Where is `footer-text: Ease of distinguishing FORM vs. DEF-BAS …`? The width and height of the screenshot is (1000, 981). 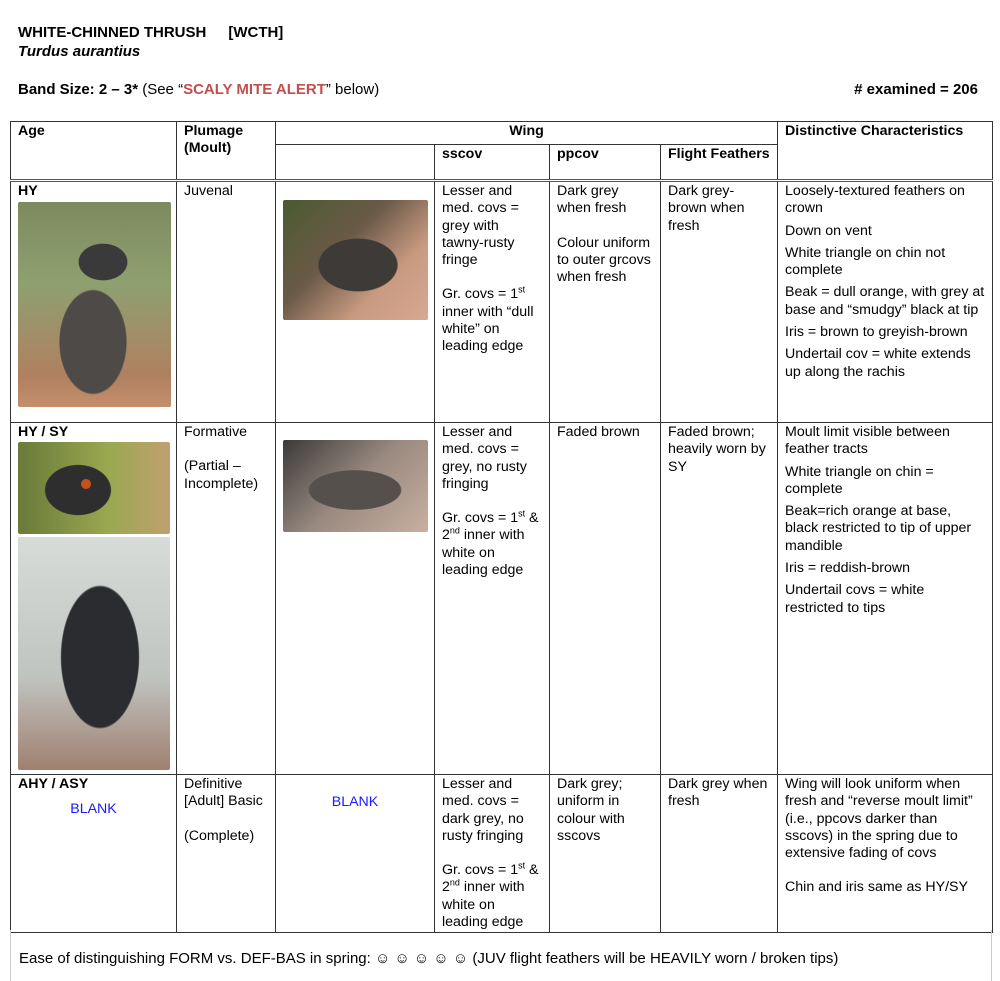 footer-text: Ease of distinguishing FORM vs. DEF-BAS … is located at coordinates (429, 958).